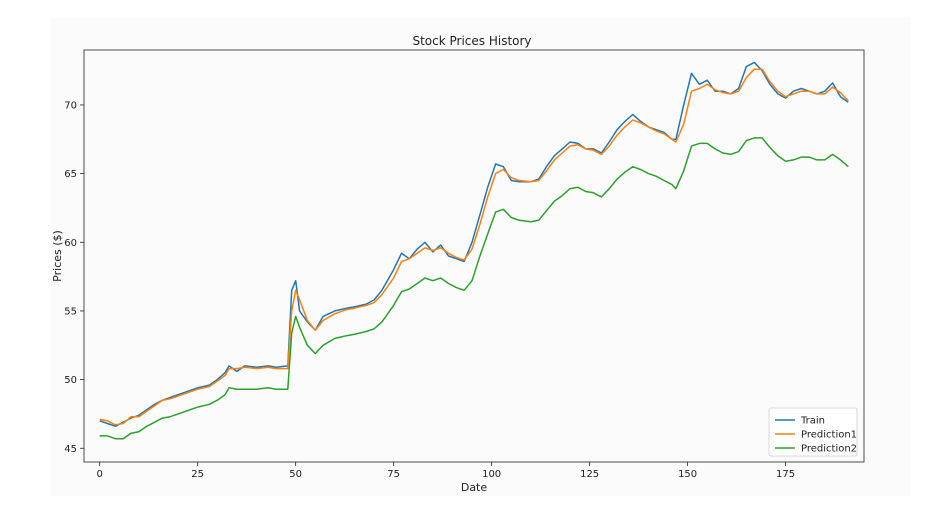 The image size is (951, 519). Describe the element at coordinates (785, 474) in the screenshot. I see `x-tick-label: 175` at that location.